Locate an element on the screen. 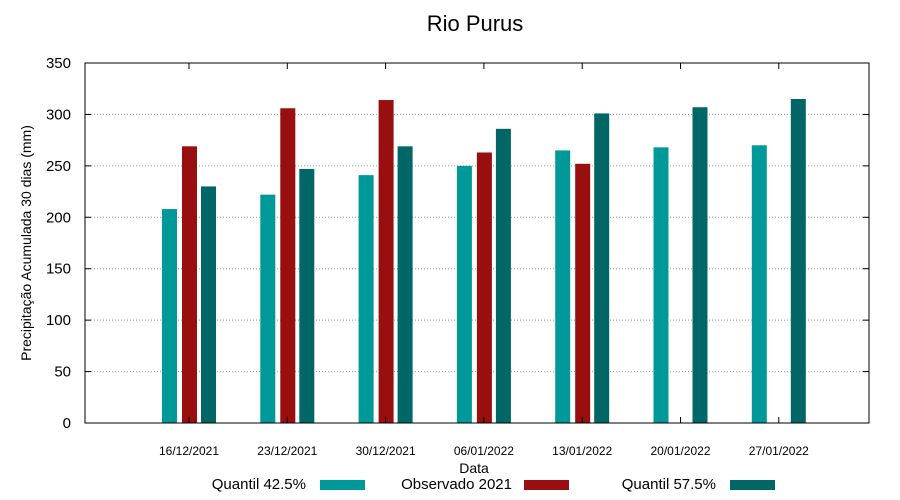  legend-label: Quantil 57.5% is located at coordinates (669, 484).